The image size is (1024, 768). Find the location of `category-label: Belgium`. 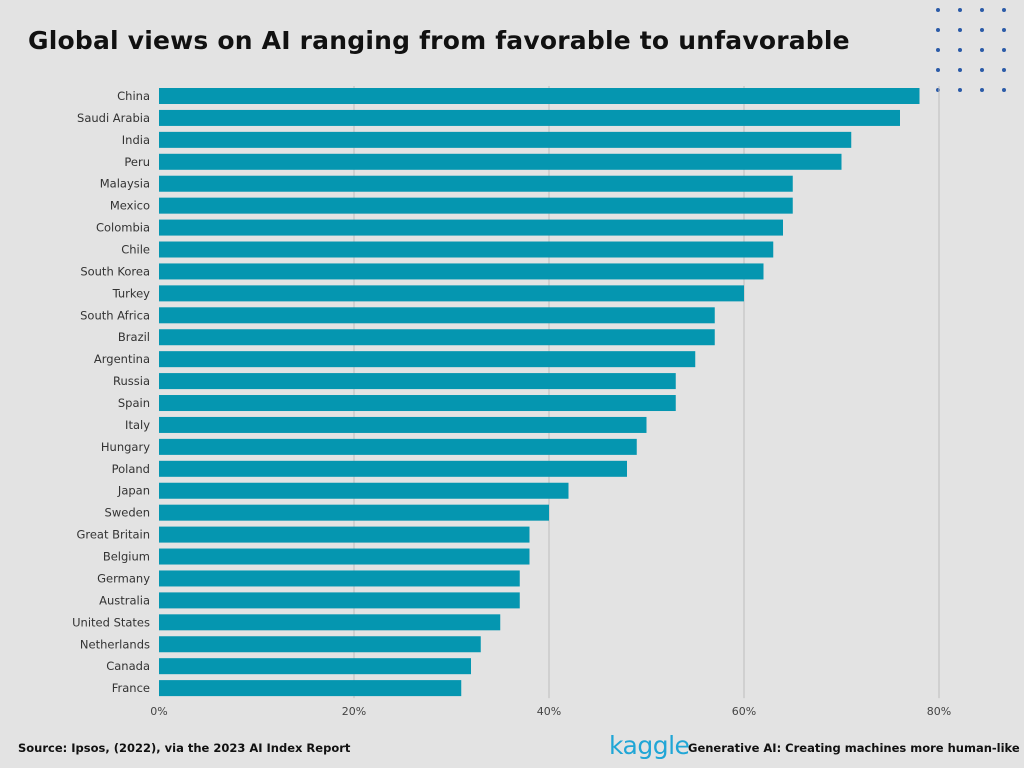

category-label: Belgium is located at coordinates (126, 557).